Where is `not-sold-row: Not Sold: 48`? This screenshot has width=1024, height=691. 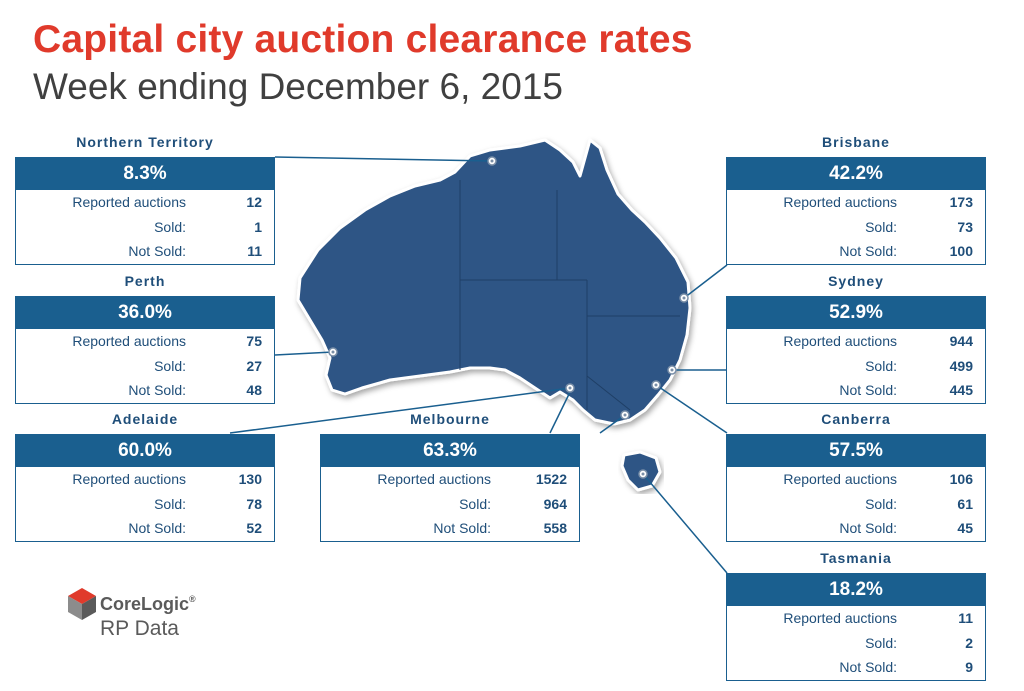 not-sold-row: Not Sold: 48 is located at coordinates (145, 390).